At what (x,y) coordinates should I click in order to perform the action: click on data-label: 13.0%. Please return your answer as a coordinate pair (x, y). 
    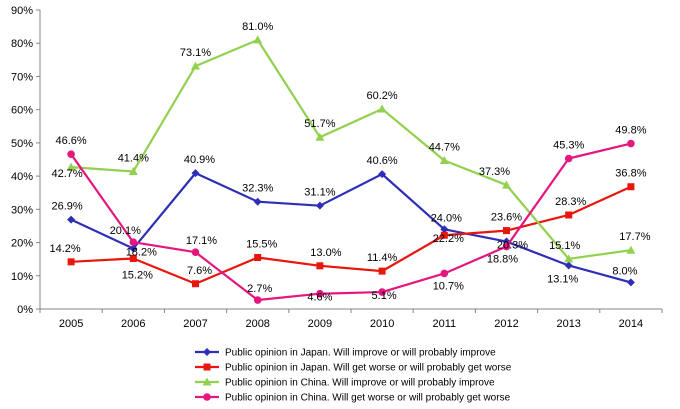
    Looking at the image, I should click on (325, 253).